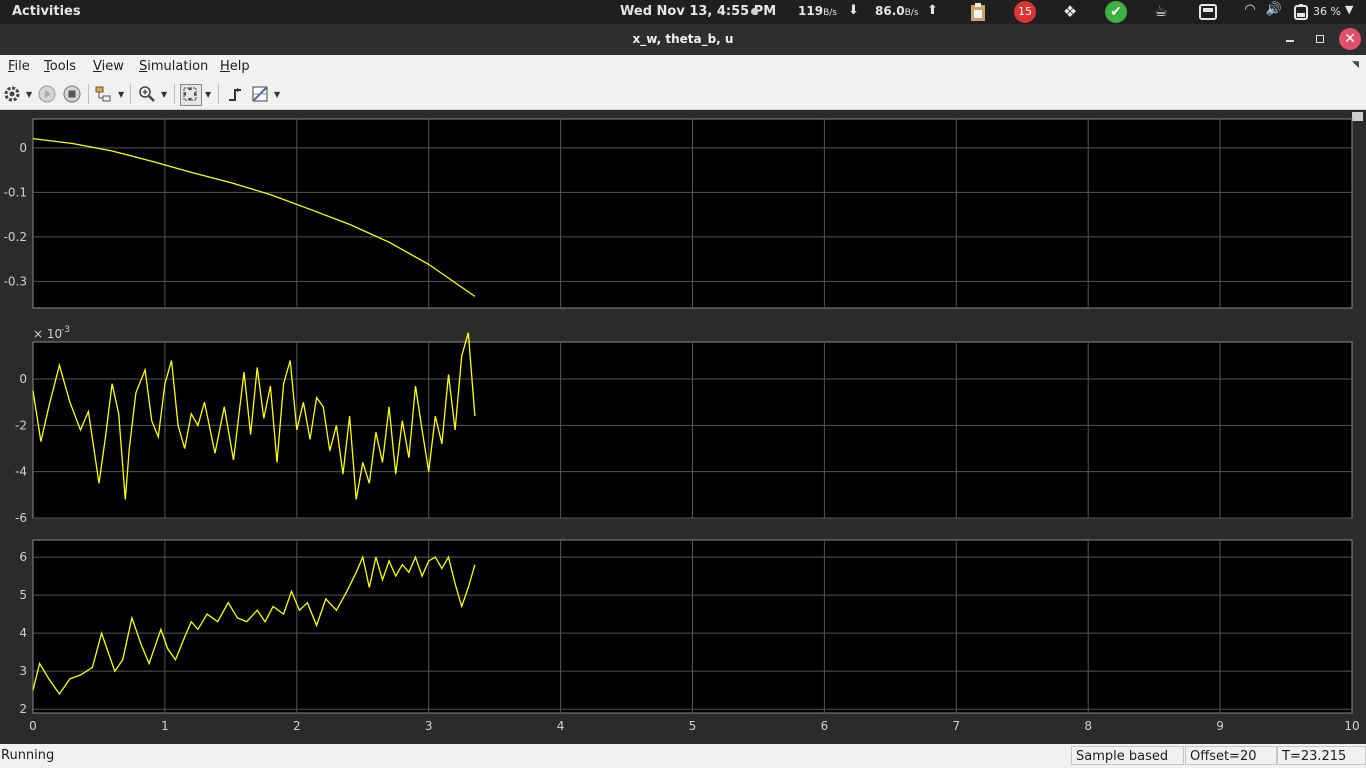  What do you see at coordinates (191, 95) in the screenshot?
I see `autoscale-button` at bounding box center [191, 95].